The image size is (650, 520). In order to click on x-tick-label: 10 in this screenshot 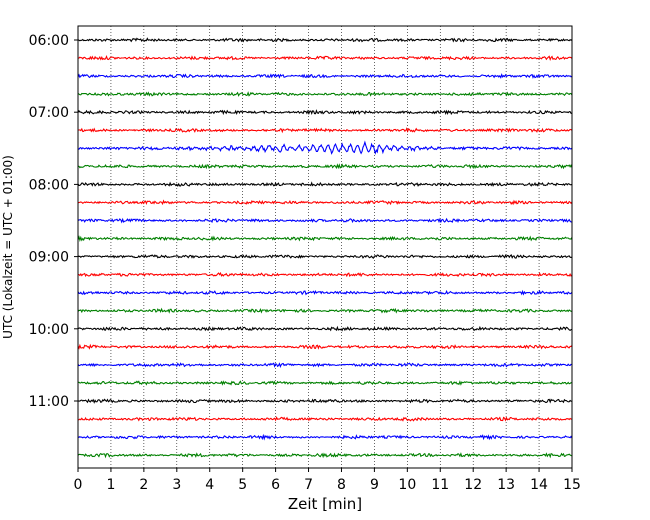, I will do `click(407, 485)`.